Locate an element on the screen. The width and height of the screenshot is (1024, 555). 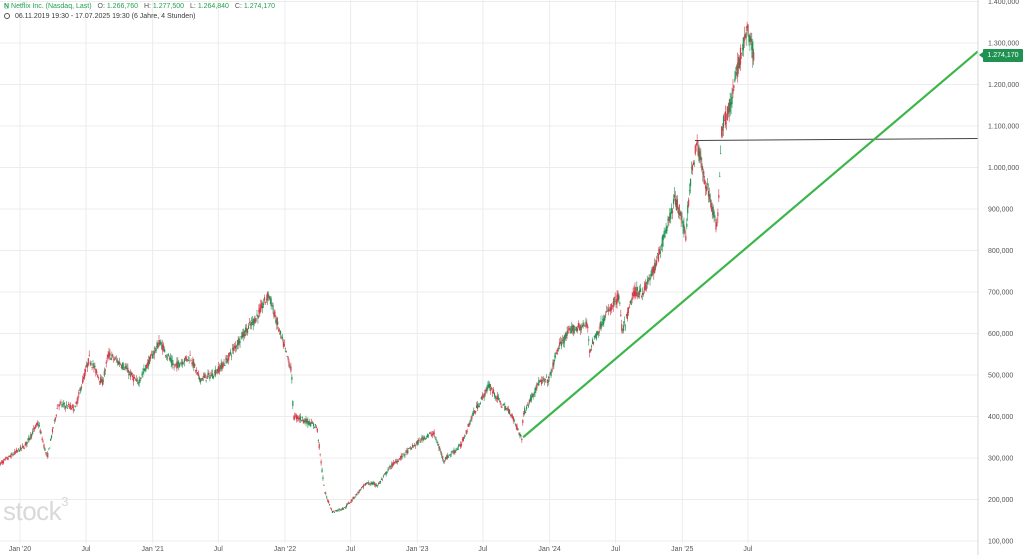
open-label: O: is located at coordinates (101, 6).